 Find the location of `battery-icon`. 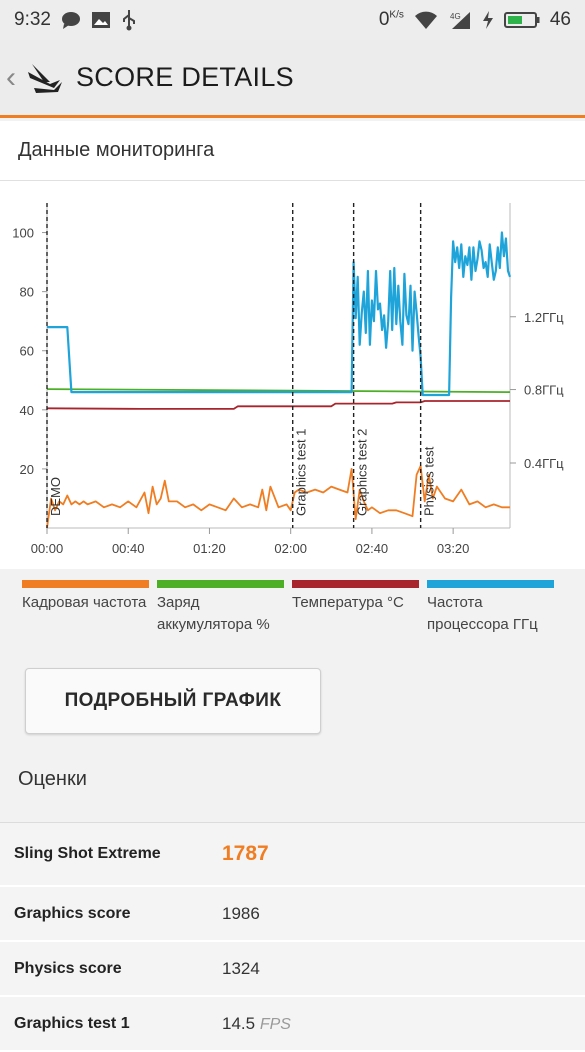

battery-icon is located at coordinates (521, 20).